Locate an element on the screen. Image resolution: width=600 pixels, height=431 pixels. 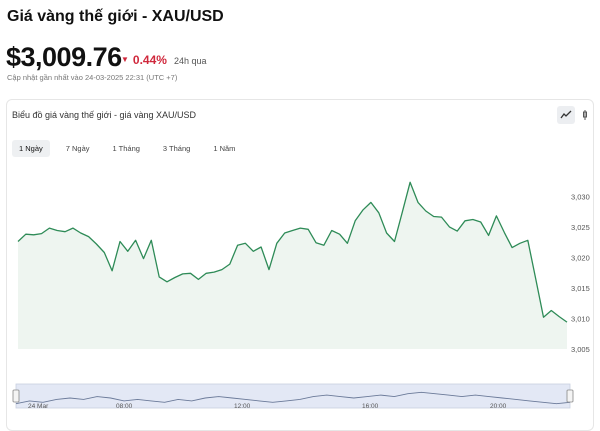
current-price: $3,009.76 is located at coordinates (64, 57).